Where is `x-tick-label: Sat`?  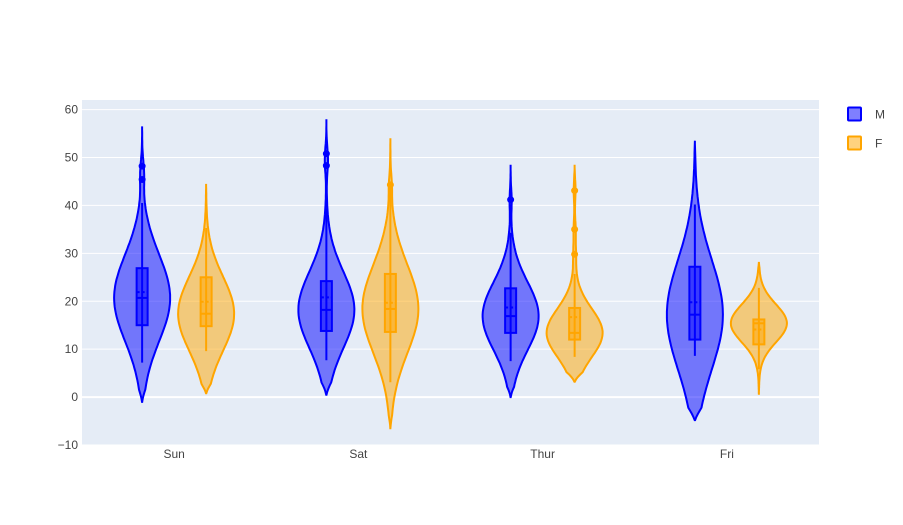
x-tick-label: Sat is located at coordinates (358, 454).